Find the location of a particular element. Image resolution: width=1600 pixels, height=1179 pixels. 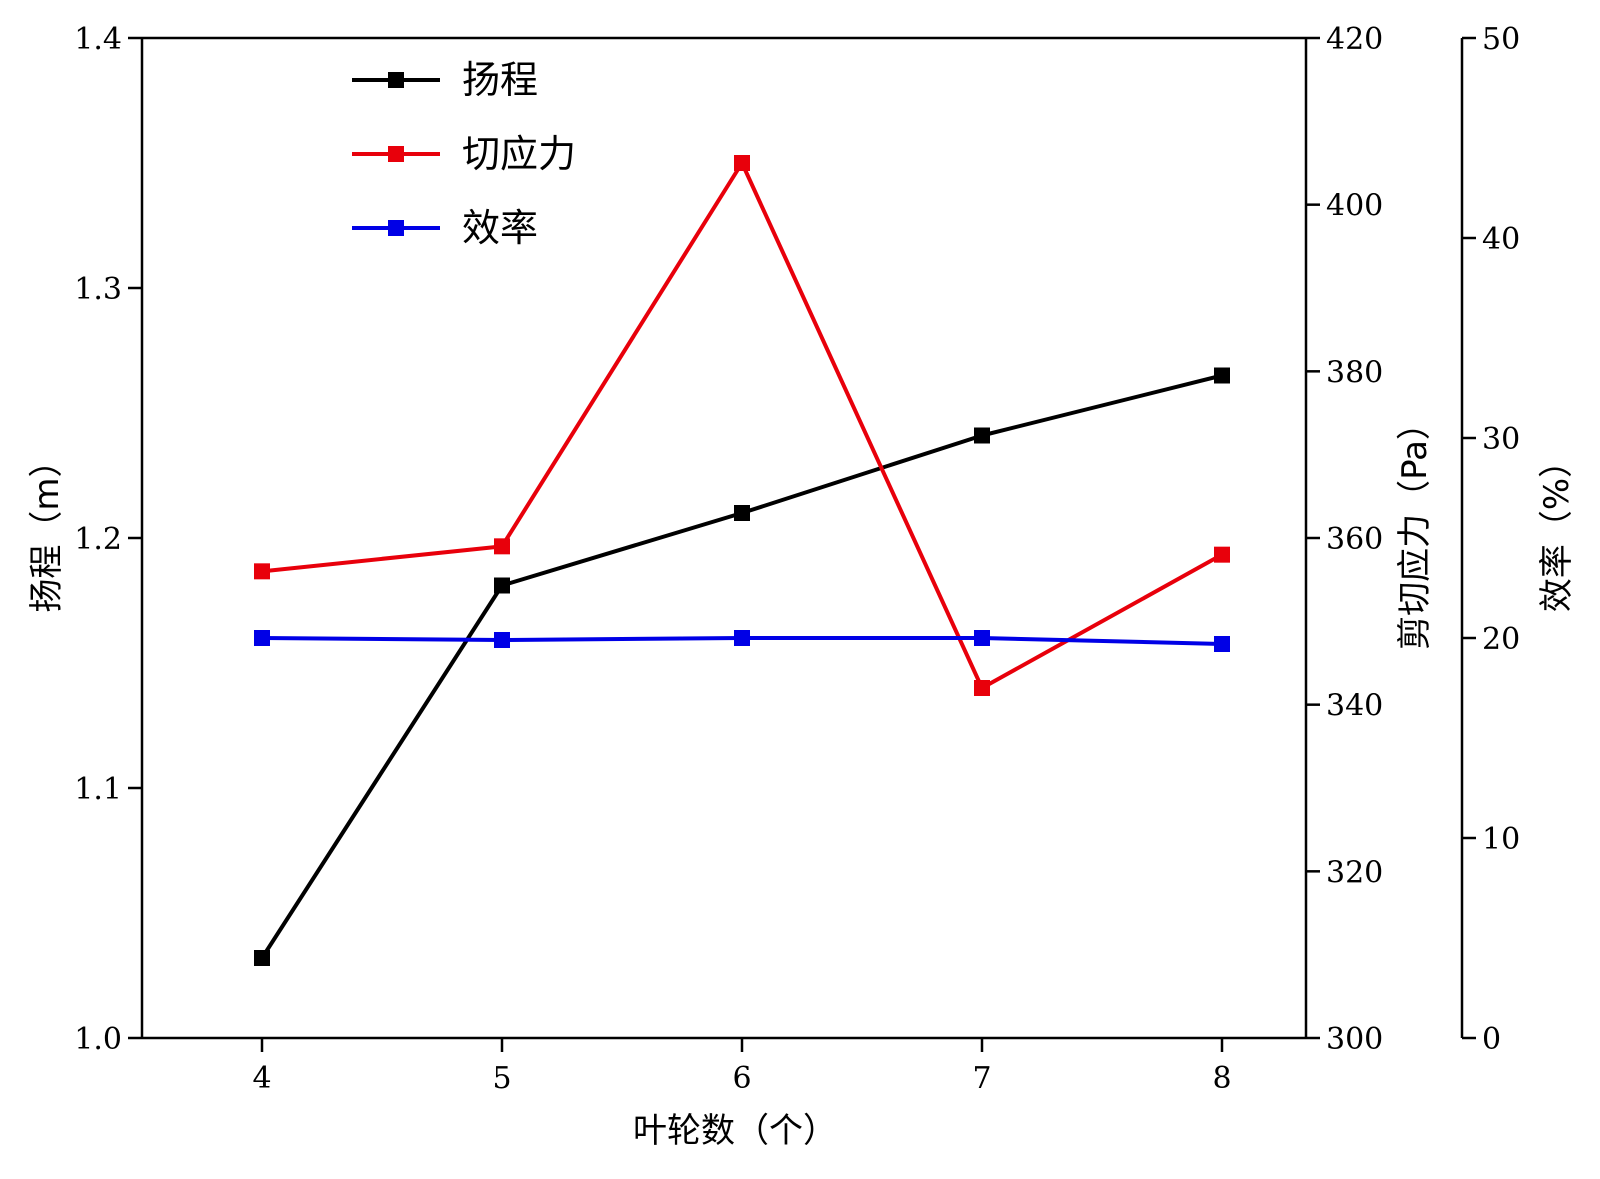

y3-tick-label: 30 is located at coordinates (1501, 439).